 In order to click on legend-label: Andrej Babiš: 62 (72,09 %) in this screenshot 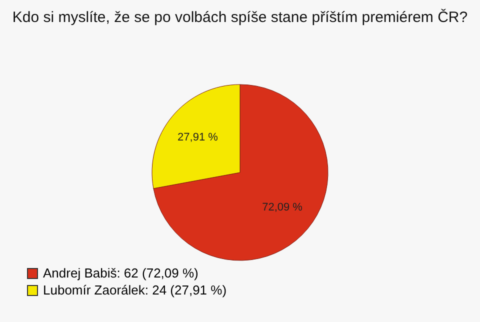, I will do `click(120, 273)`.